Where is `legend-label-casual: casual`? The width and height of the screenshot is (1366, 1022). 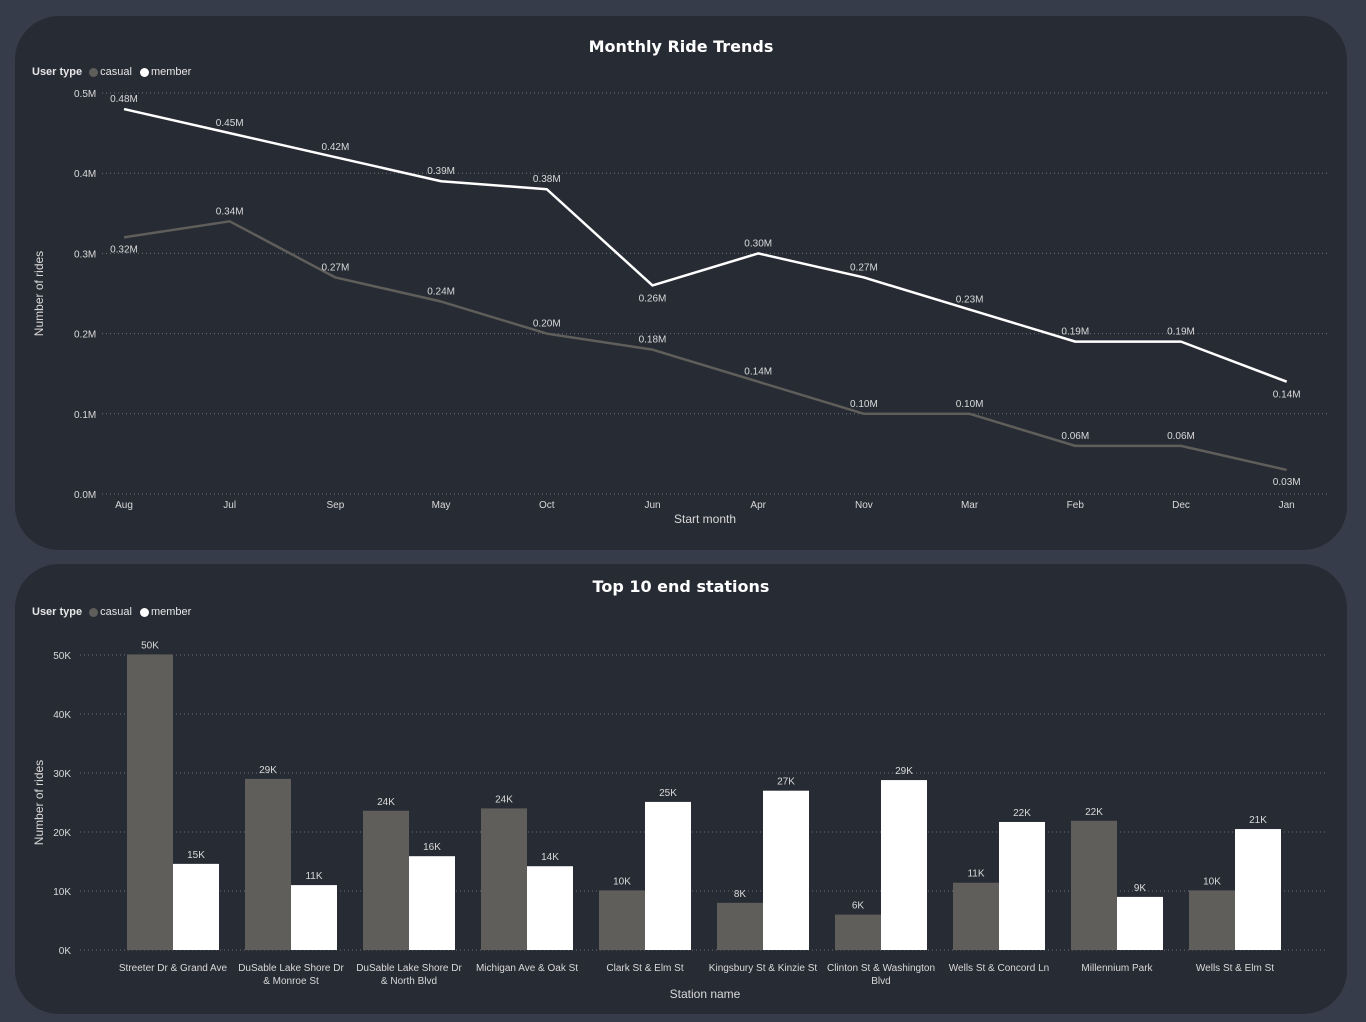
legend-label-casual: casual is located at coordinates (116, 72).